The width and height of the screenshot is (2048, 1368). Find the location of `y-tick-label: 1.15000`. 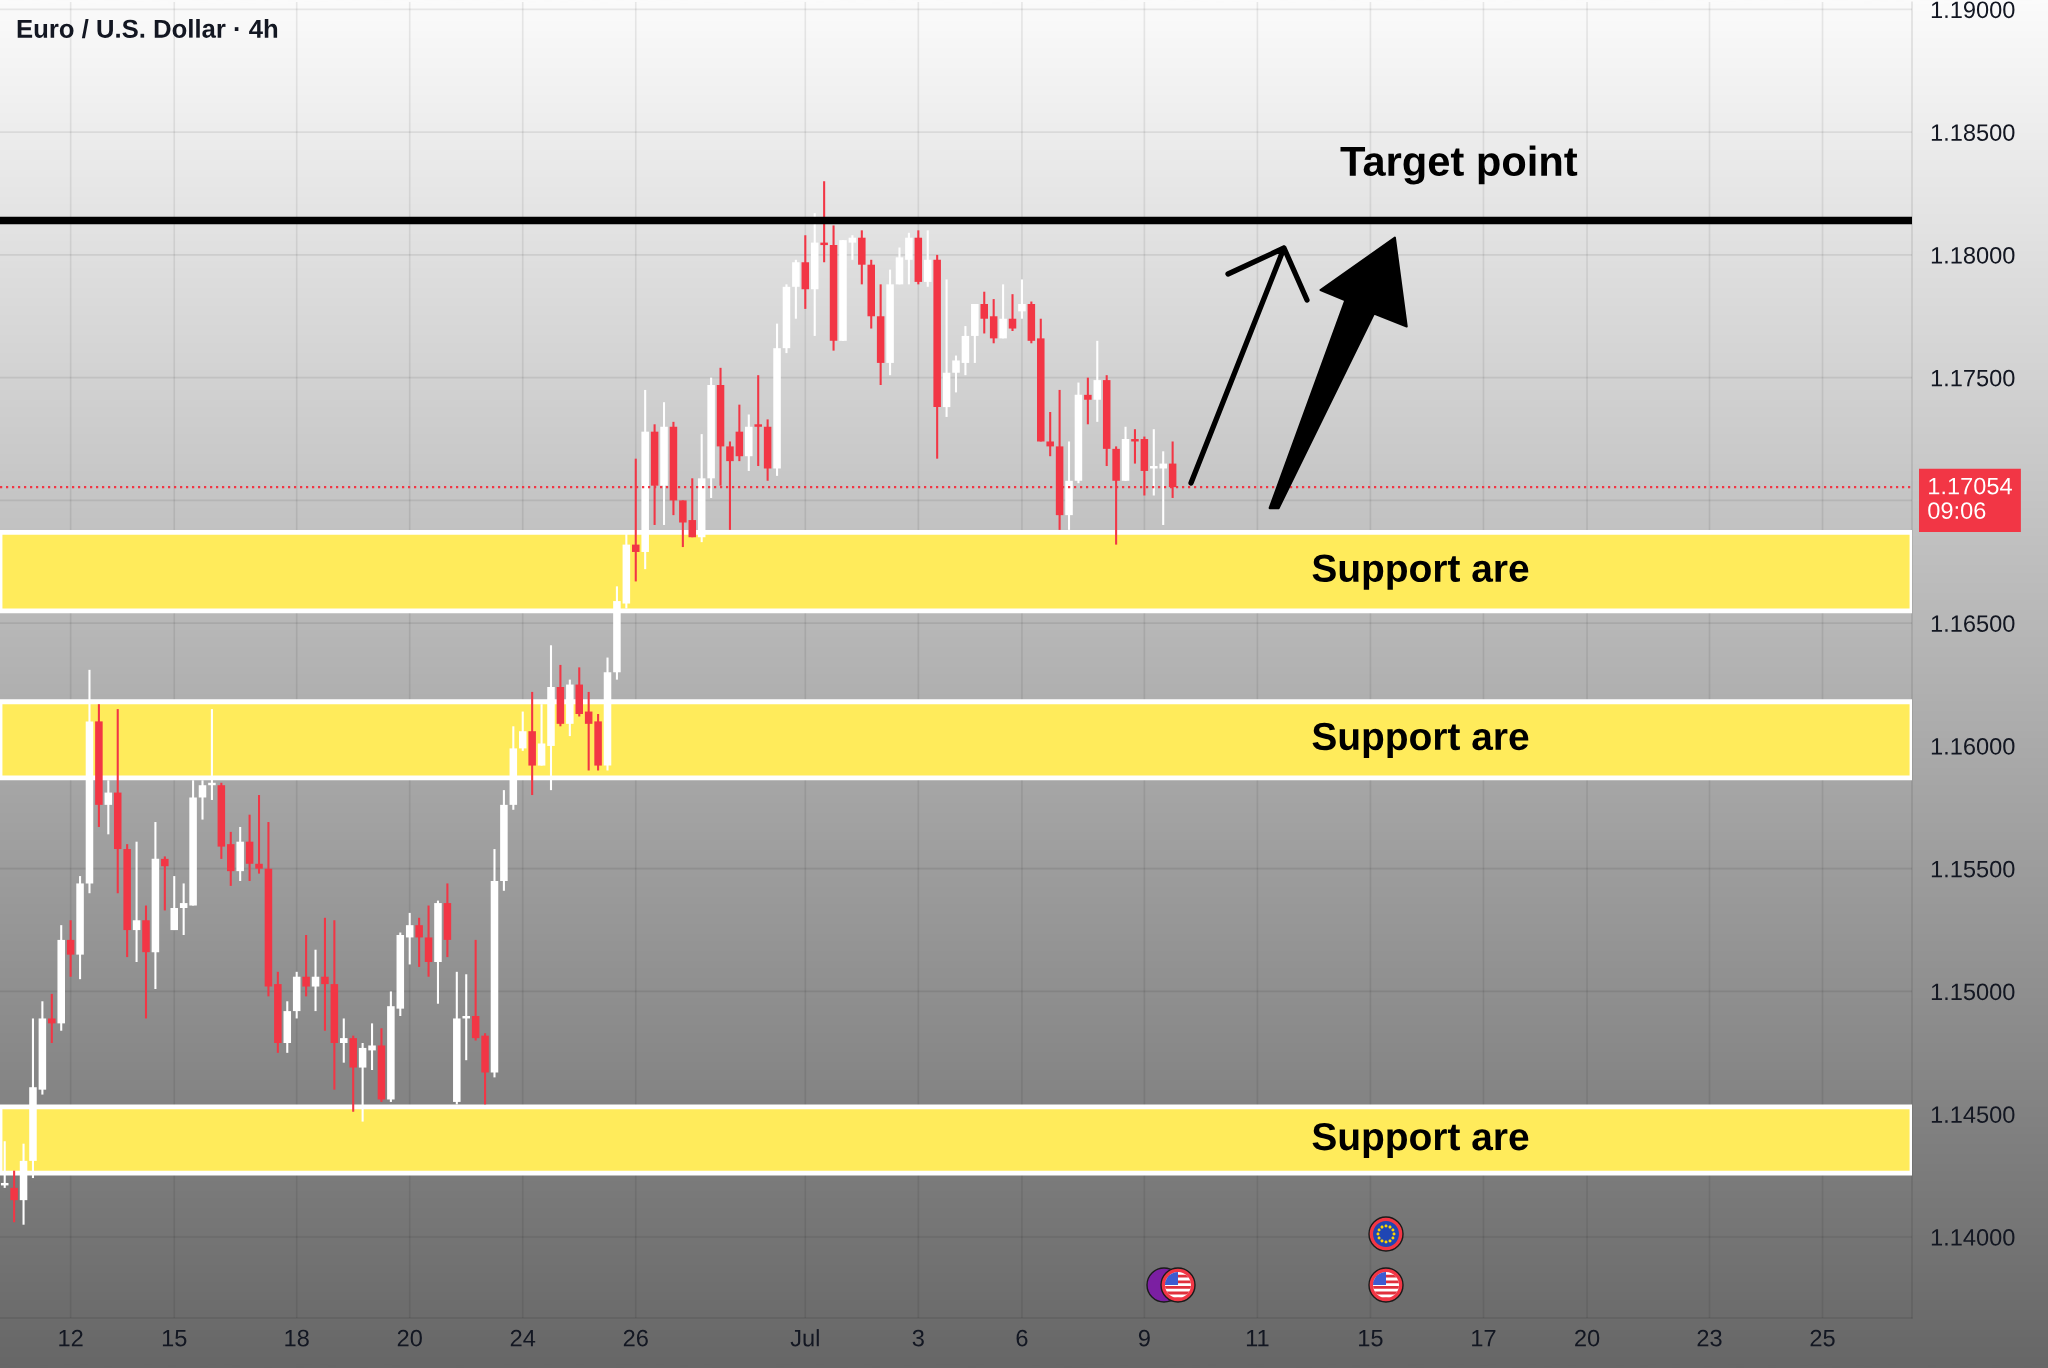

y-tick-label: 1.15000 is located at coordinates (1973, 992).